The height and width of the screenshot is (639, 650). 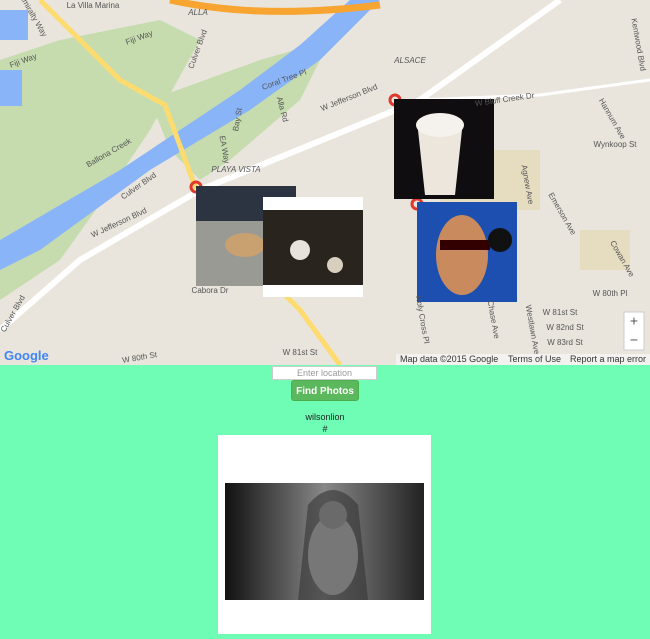 I want to click on street-label: W 83rd St, so click(x=565, y=342).